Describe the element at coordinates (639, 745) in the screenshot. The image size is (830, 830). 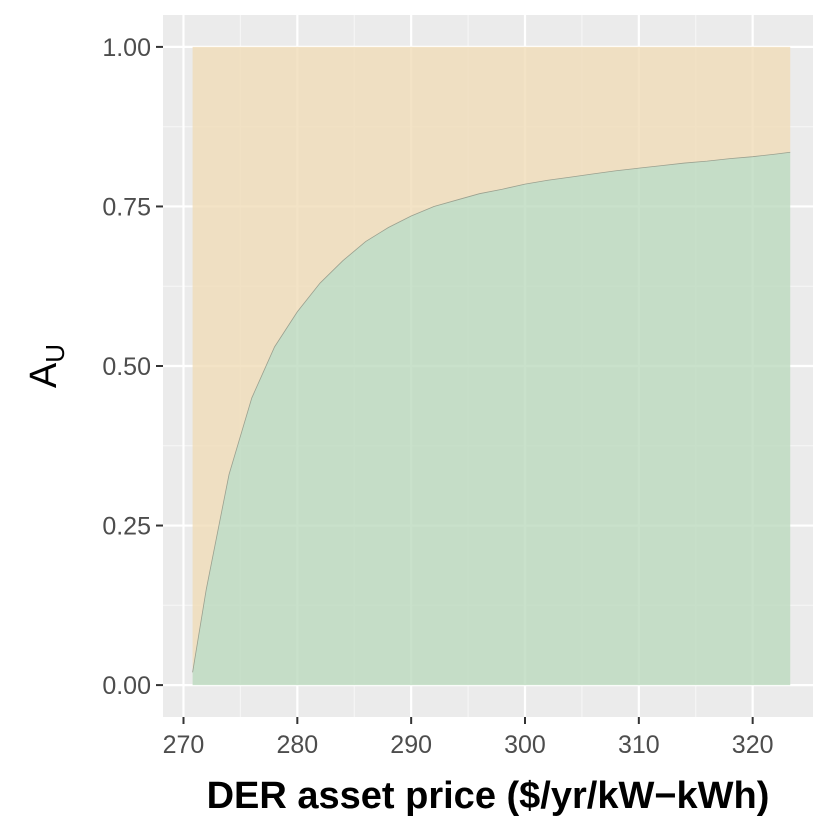
I see `x-tick-label: 310` at that location.